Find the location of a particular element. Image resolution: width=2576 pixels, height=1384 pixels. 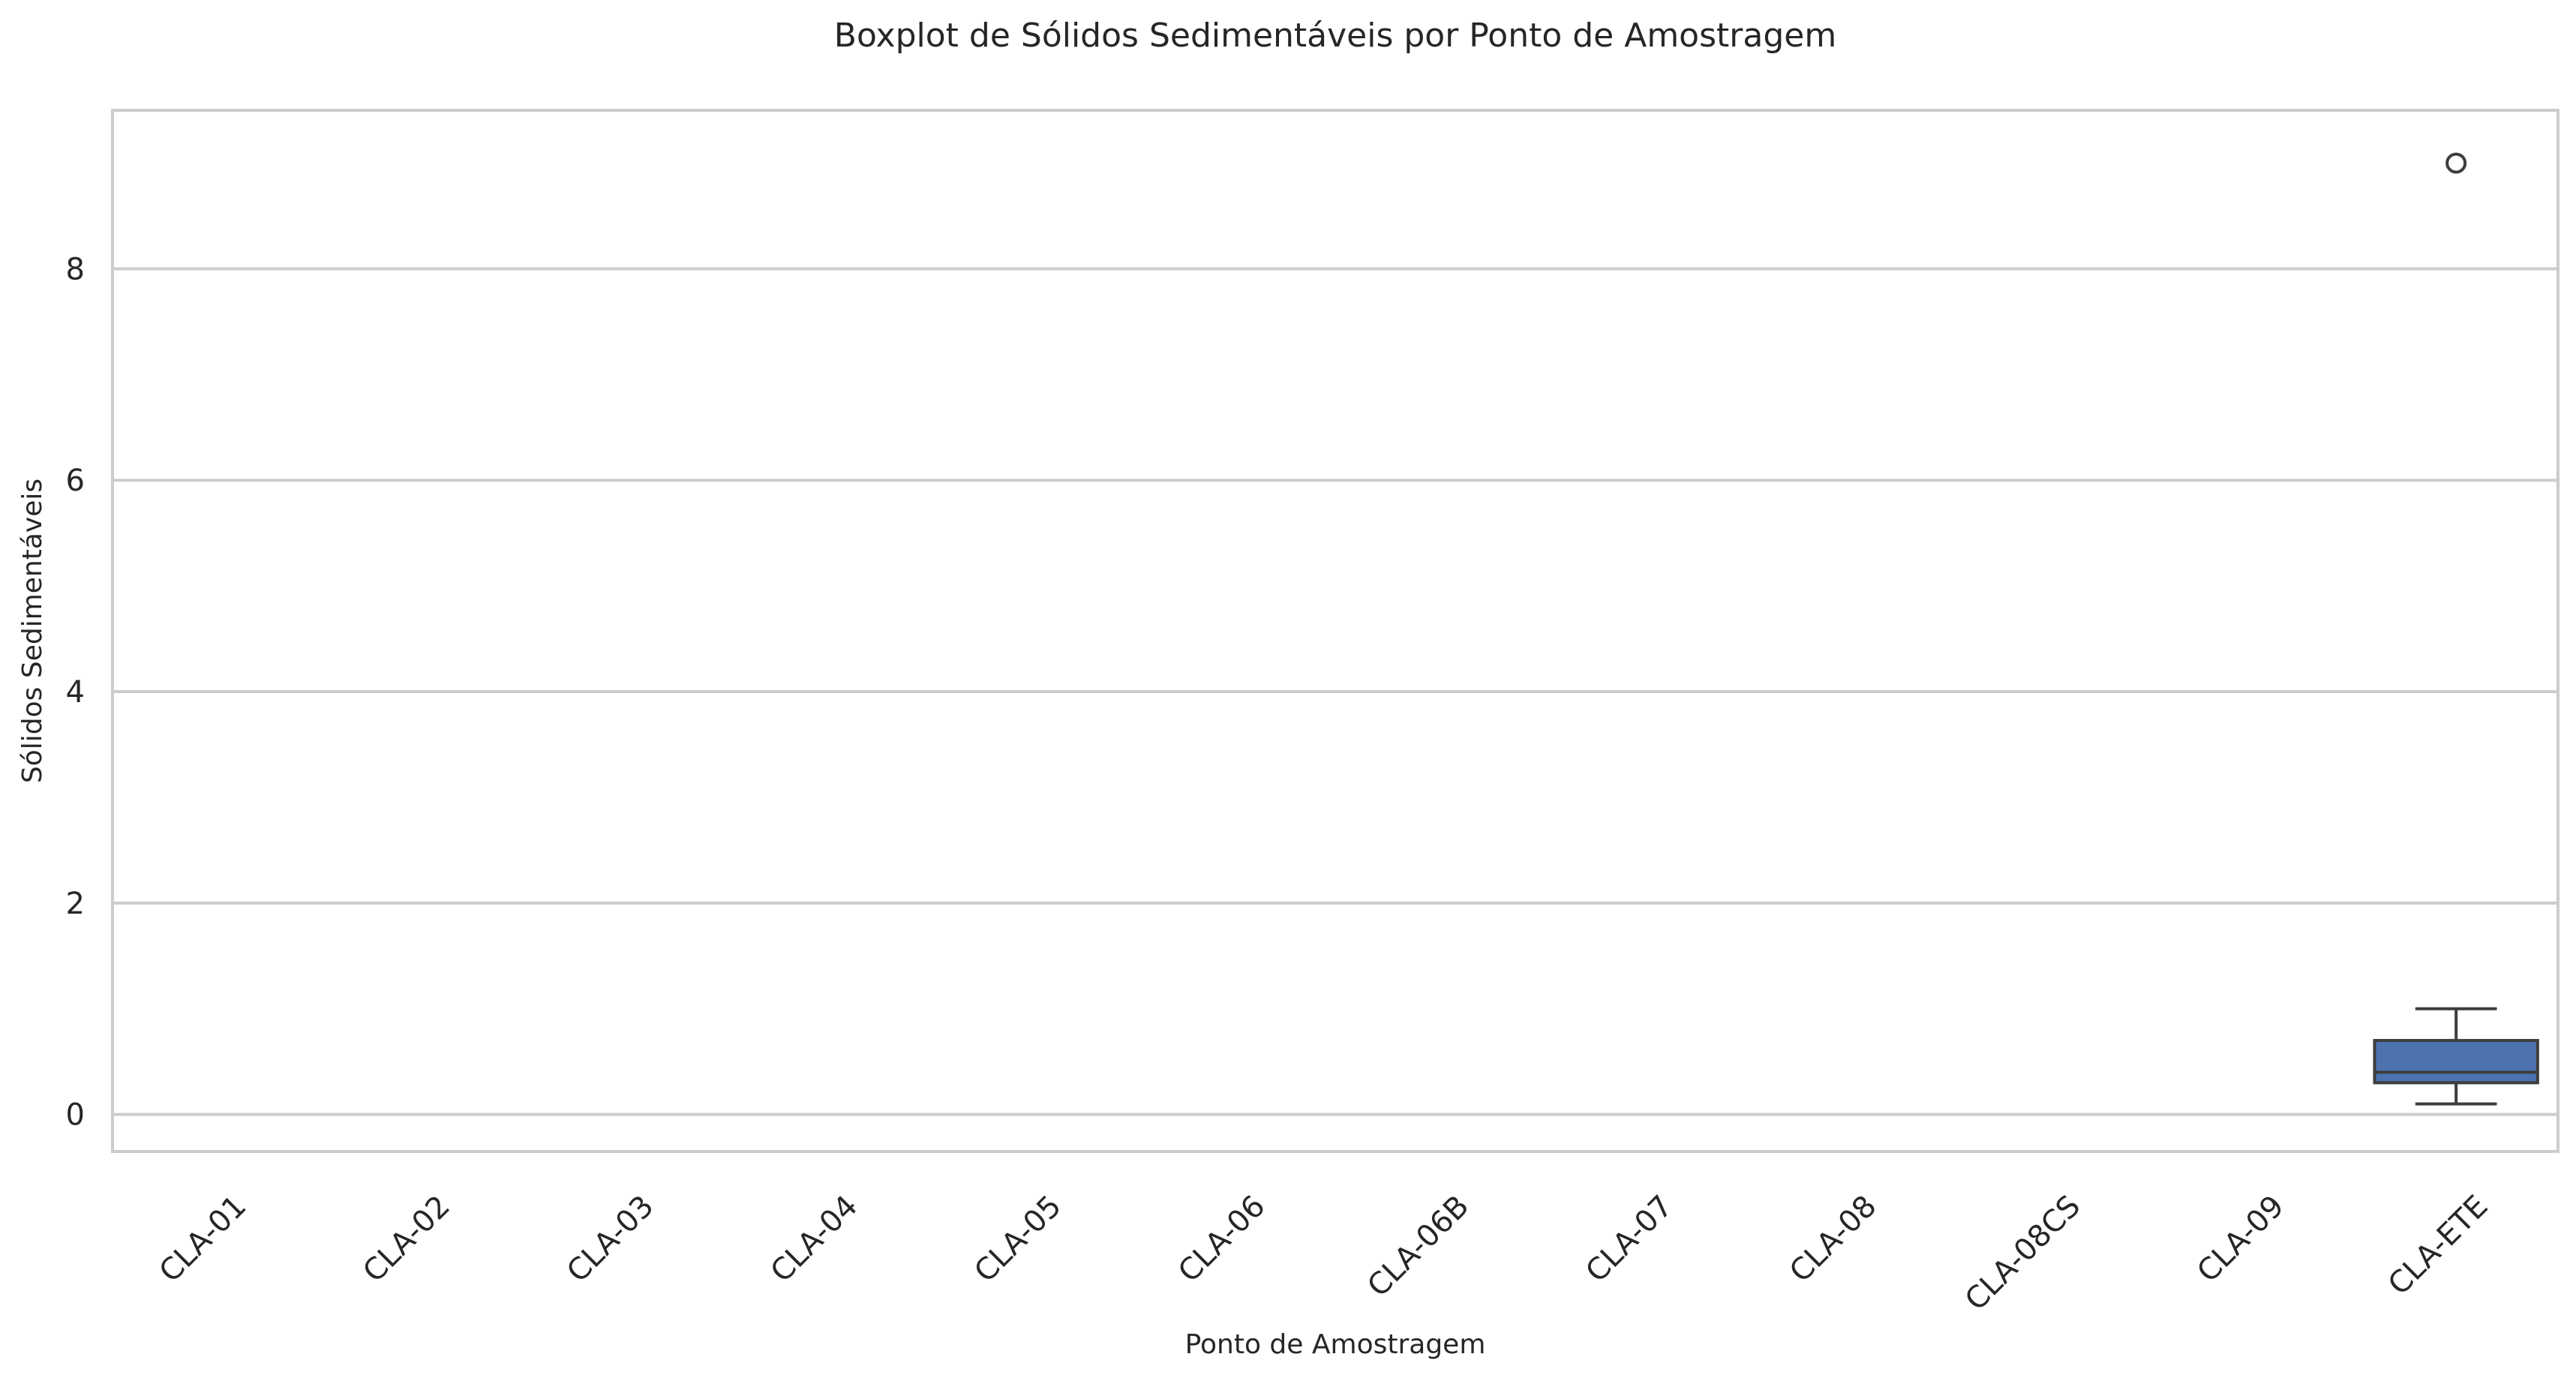

outlier-point is located at coordinates (2456, 163).